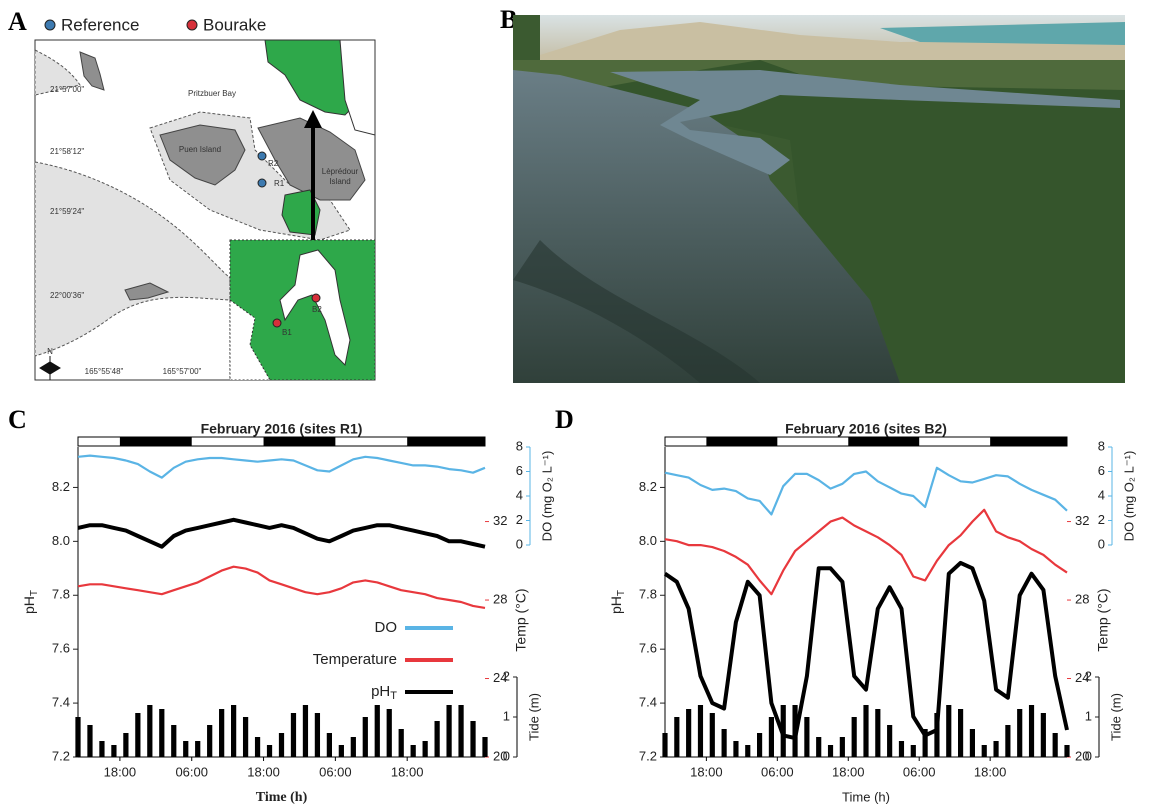 This screenshot has width=1153, height=808. Describe the element at coordinates (61, 648) in the screenshot. I see `y-tick-label: 7.6` at that location.